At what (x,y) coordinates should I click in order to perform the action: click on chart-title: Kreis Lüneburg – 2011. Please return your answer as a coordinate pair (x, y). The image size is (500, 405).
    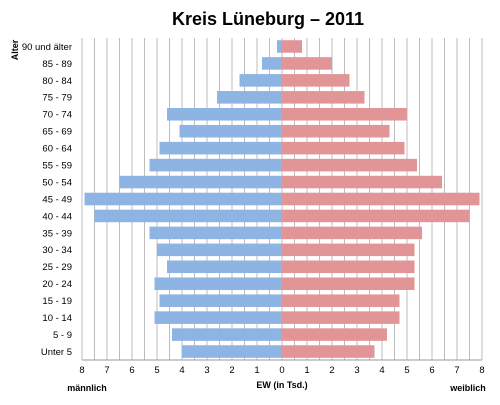
    Looking at the image, I should click on (268, 19).